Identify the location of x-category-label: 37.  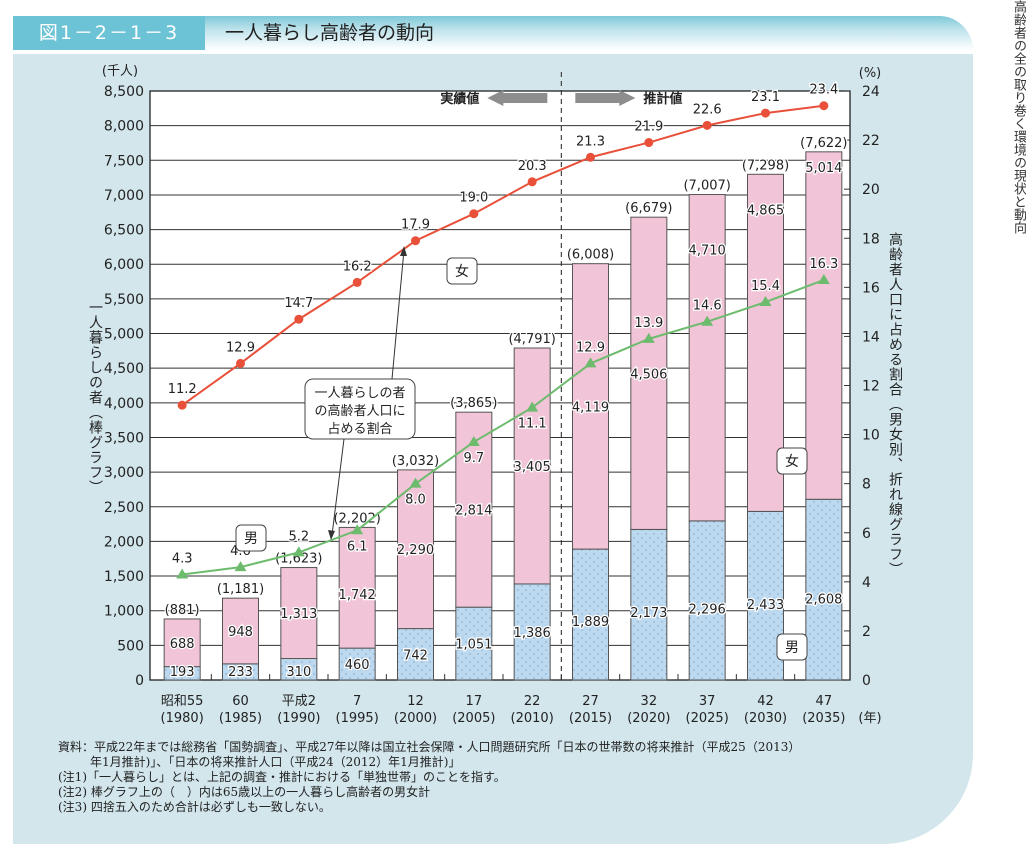
(707, 701).